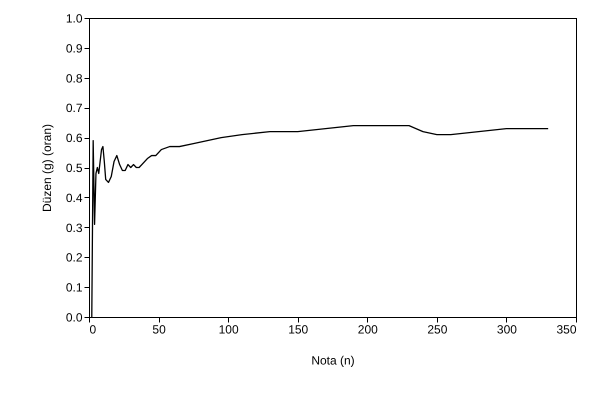 This screenshot has width=592, height=402. What do you see at coordinates (228, 329) in the screenshot?
I see `x-tick-label: 100` at bounding box center [228, 329].